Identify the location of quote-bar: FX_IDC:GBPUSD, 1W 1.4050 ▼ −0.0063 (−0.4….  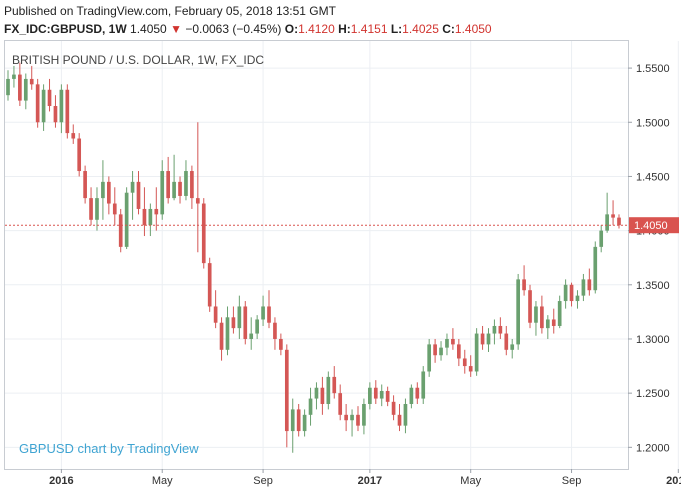
(248, 29).